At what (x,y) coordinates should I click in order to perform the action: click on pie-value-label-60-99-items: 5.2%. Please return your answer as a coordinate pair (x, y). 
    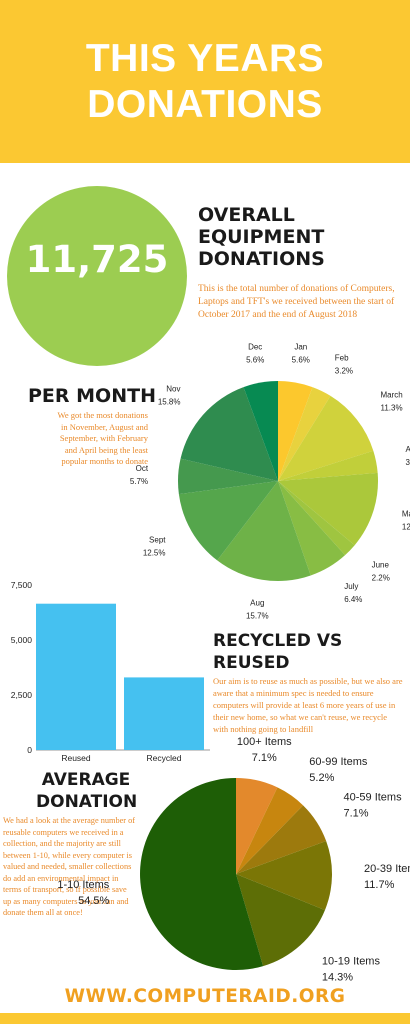
    Looking at the image, I should click on (321, 778).